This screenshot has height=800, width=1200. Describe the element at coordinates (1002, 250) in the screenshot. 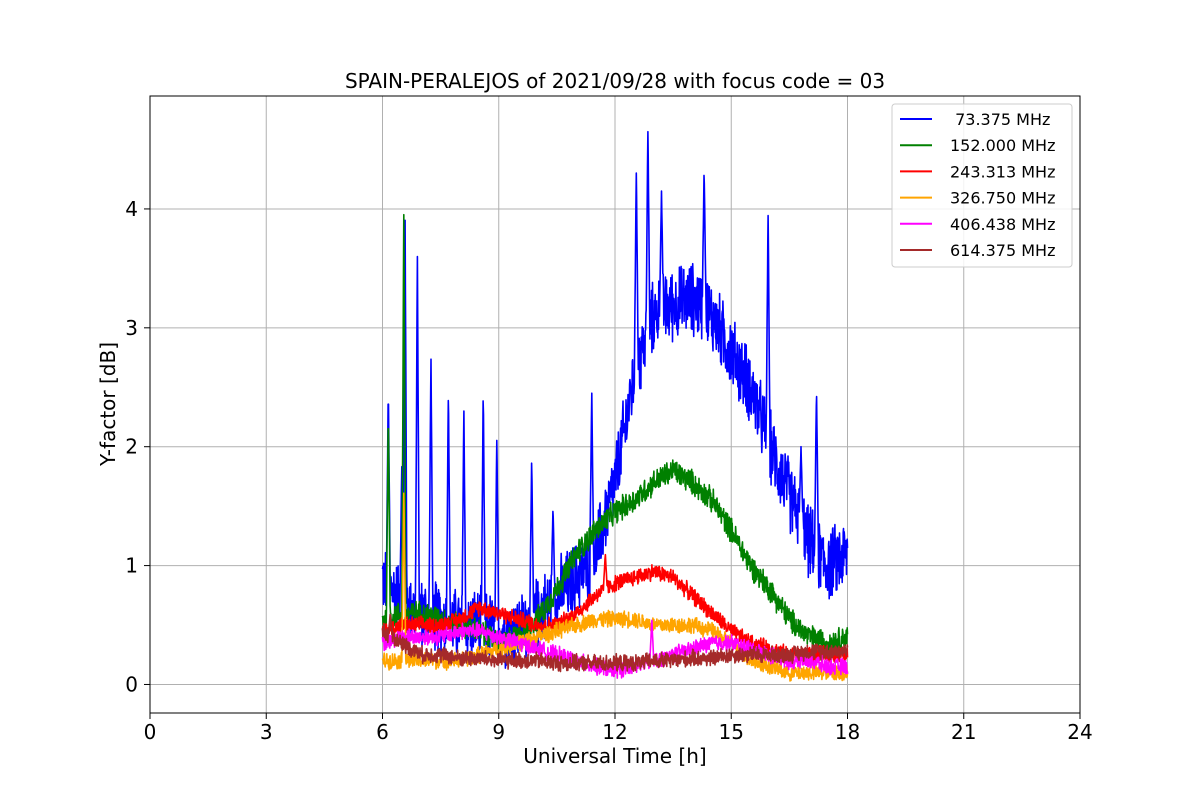

I see `legend-label: 614.375 MHz` at that location.